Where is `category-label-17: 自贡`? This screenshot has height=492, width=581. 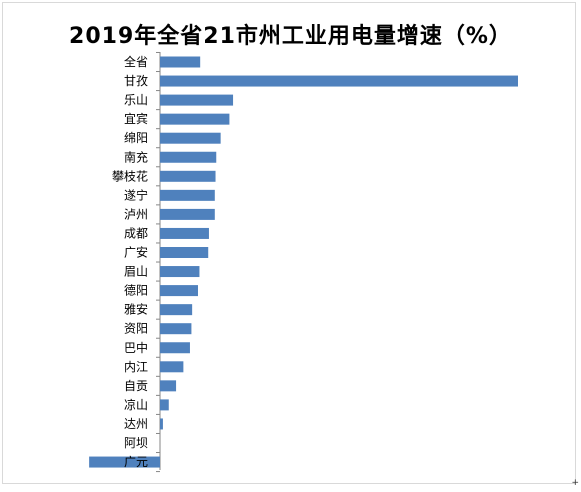 category-label-17: 自贡 is located at coordinates (136, 386).